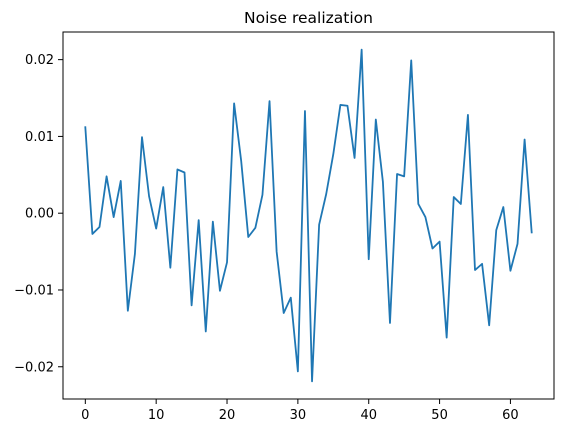 This screenshot has width=568, height=435. Describe the element at coordinates (34, 290) in the screenshot. I see `y-tick-label: −0.01` at that location.